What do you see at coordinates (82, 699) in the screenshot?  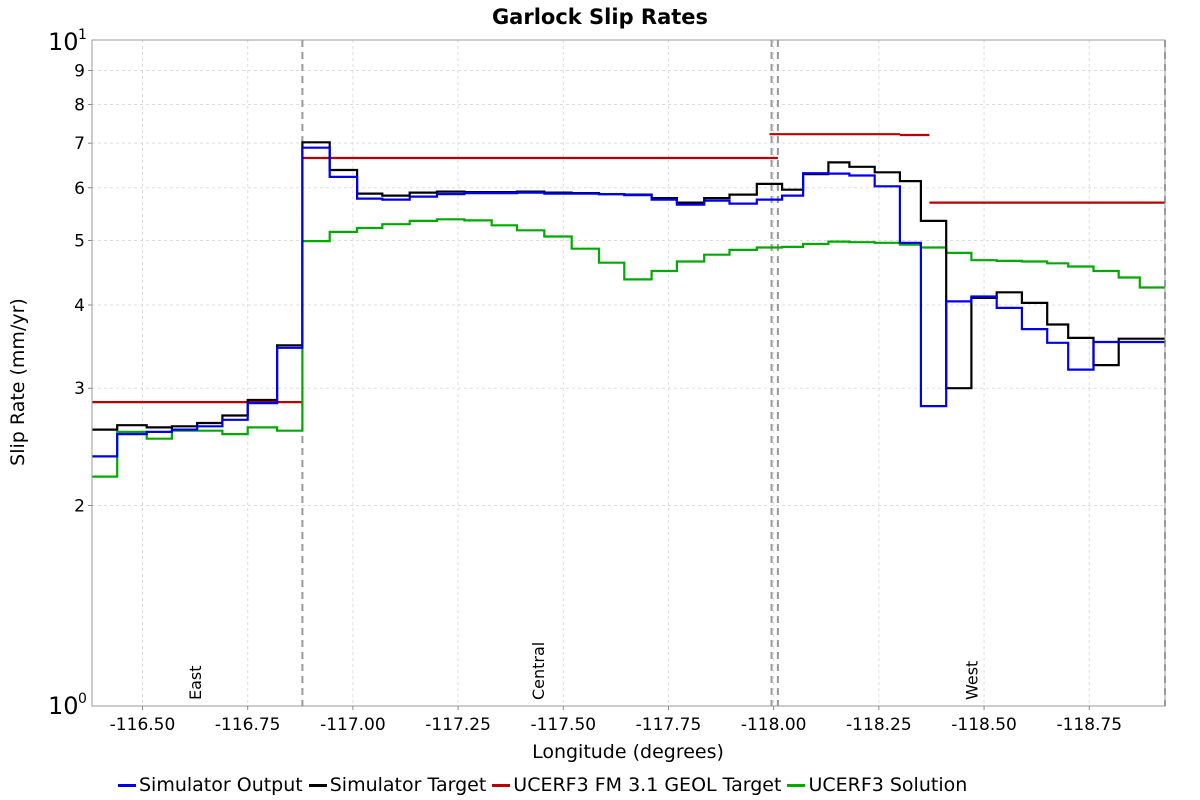 I see `y-major-tick-exponent: 0` at bounding box center [82, 699].